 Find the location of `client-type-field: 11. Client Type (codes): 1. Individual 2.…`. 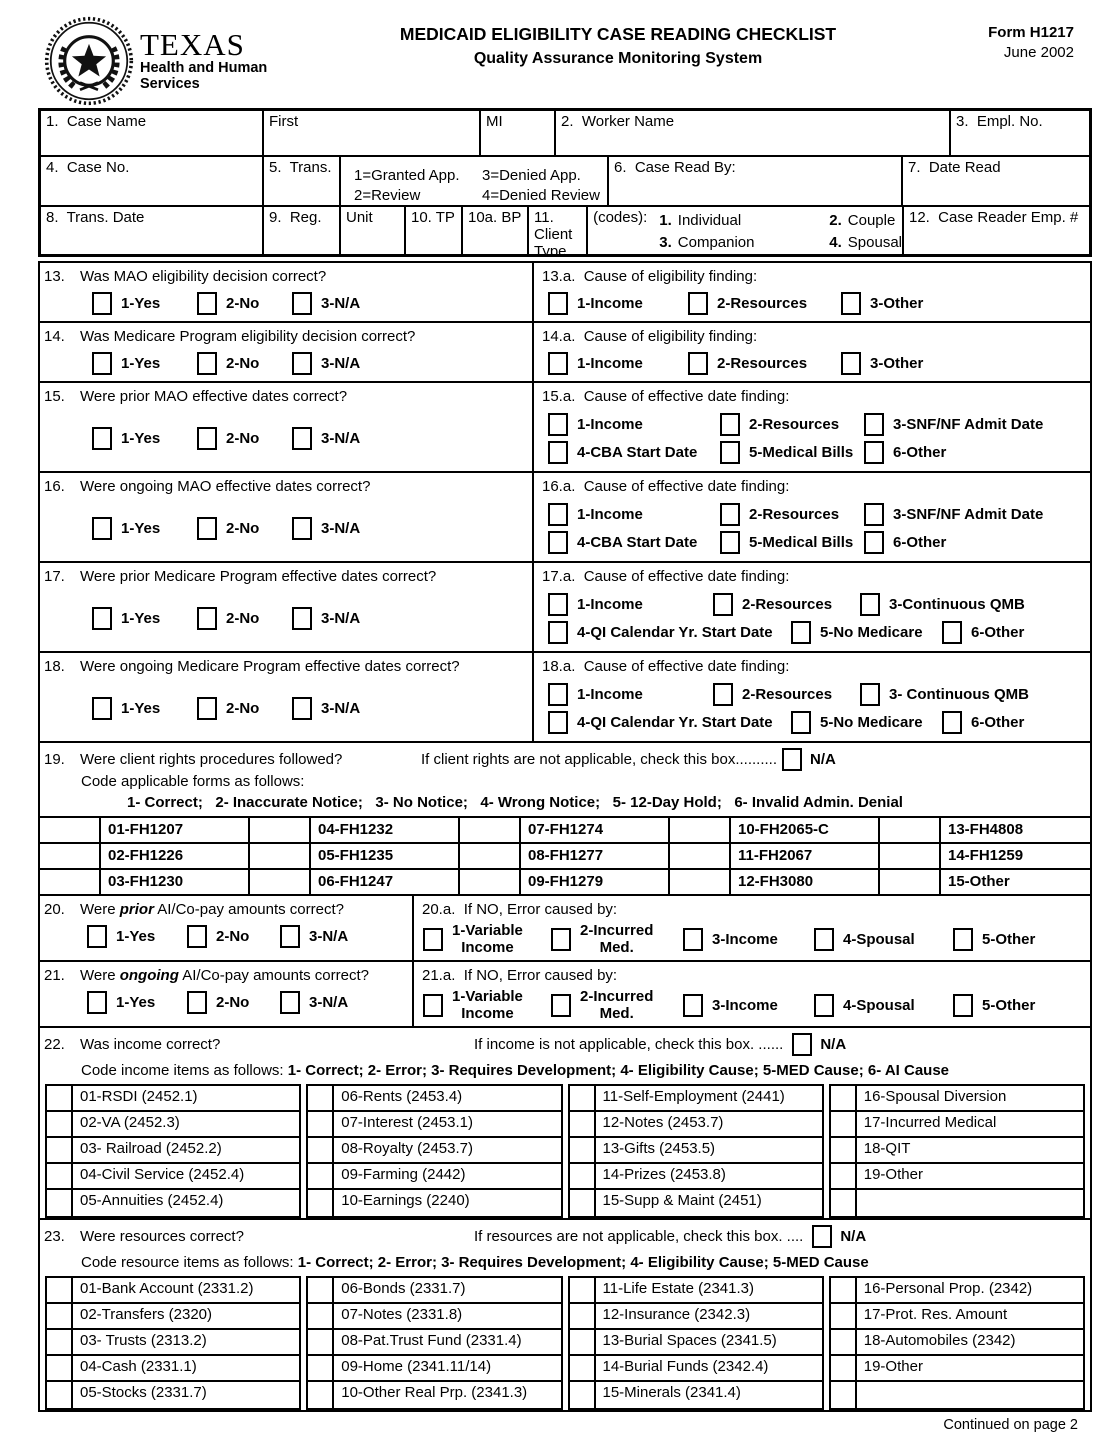

client-type-field: 11. Client Type (codes): 1. Individual 2.… is located at coordinates (716, 230).